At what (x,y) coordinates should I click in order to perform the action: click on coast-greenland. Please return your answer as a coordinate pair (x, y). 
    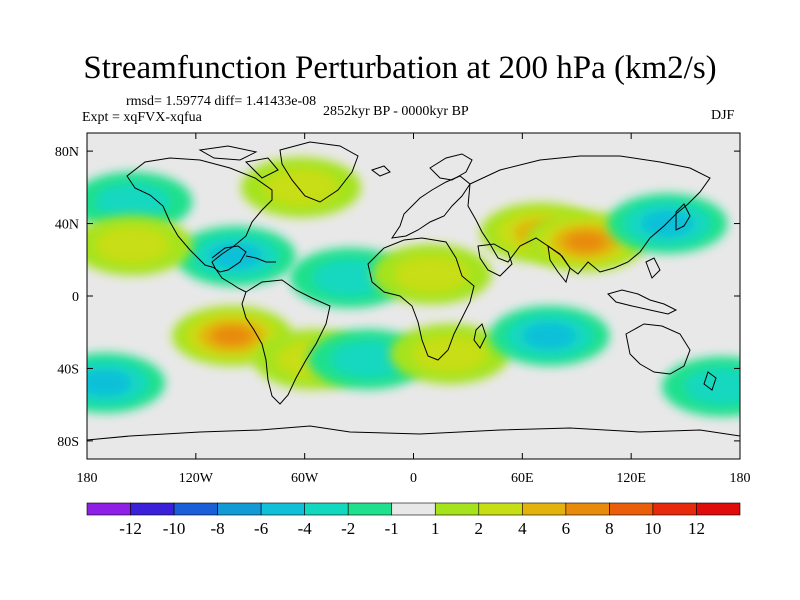
    Looking at the image, I should click on (319, 172).